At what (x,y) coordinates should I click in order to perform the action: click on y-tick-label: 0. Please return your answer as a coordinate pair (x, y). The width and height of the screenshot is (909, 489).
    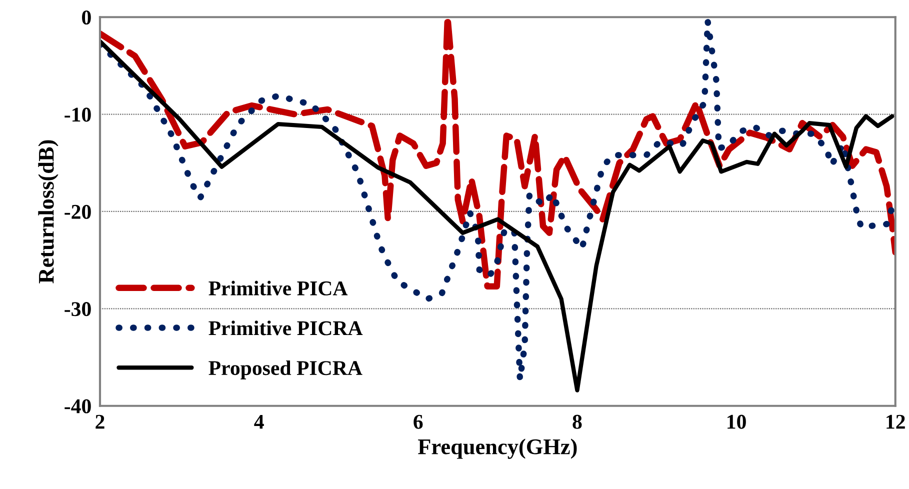
    Looking at the image, I should click on (86, 17).